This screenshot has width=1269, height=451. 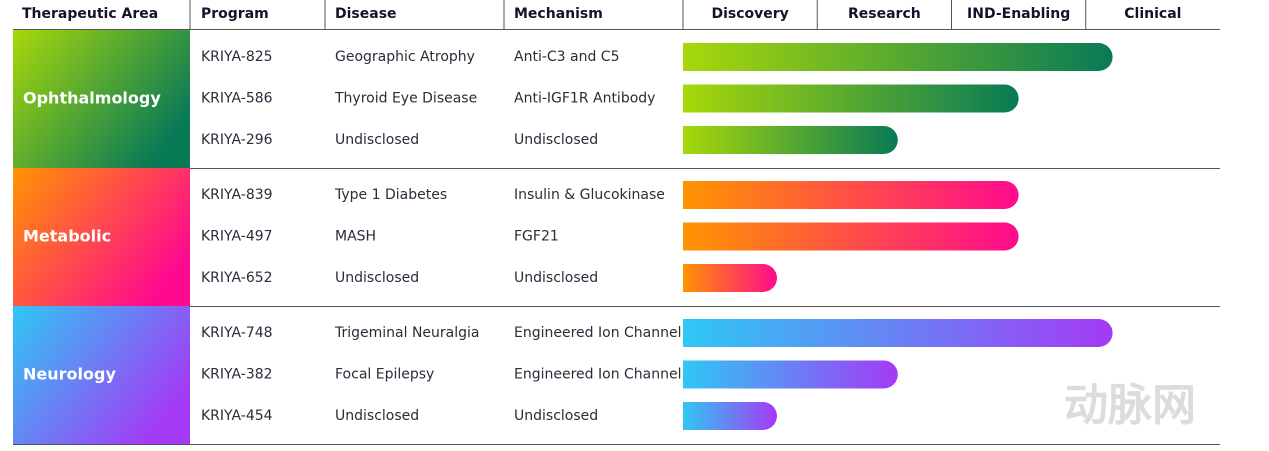 I want to click on program: KRIYA-839, so click(x=237, y=195).